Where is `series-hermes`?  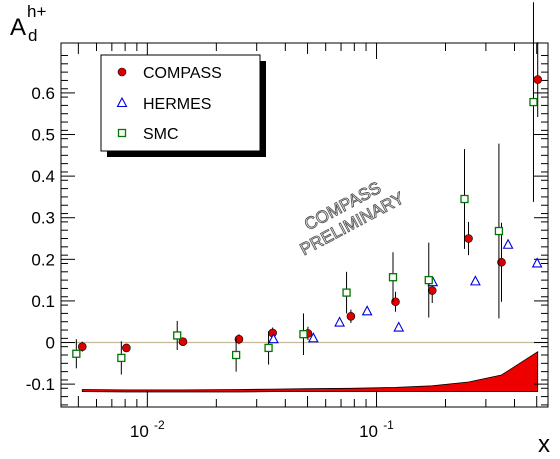
series-hermes is located at coordinates (405, 291).